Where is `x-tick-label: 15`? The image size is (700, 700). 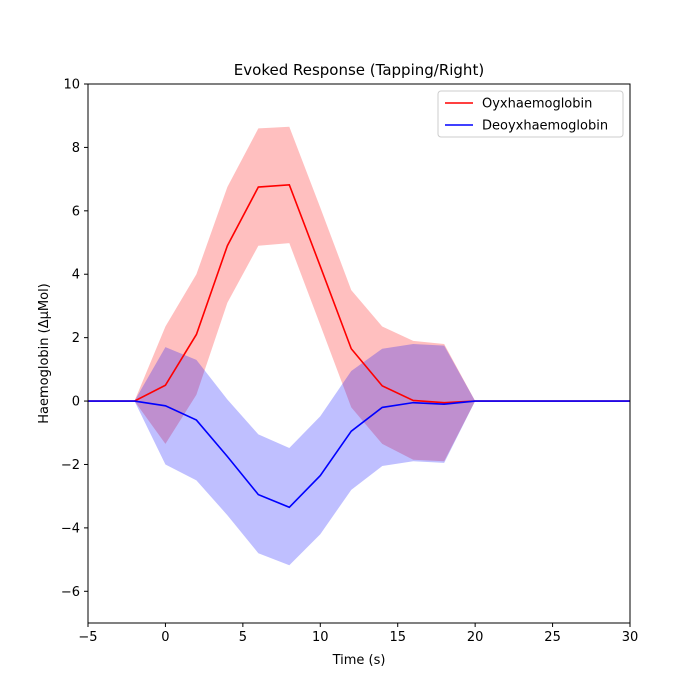
x-tick-label: 15 is located at coordinates (397, 637).